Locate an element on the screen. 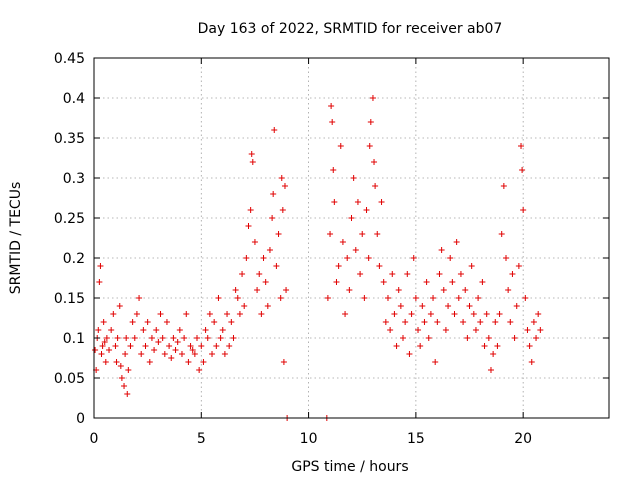  y-tick-label: 0.3 is located at coordinates (74, 179).